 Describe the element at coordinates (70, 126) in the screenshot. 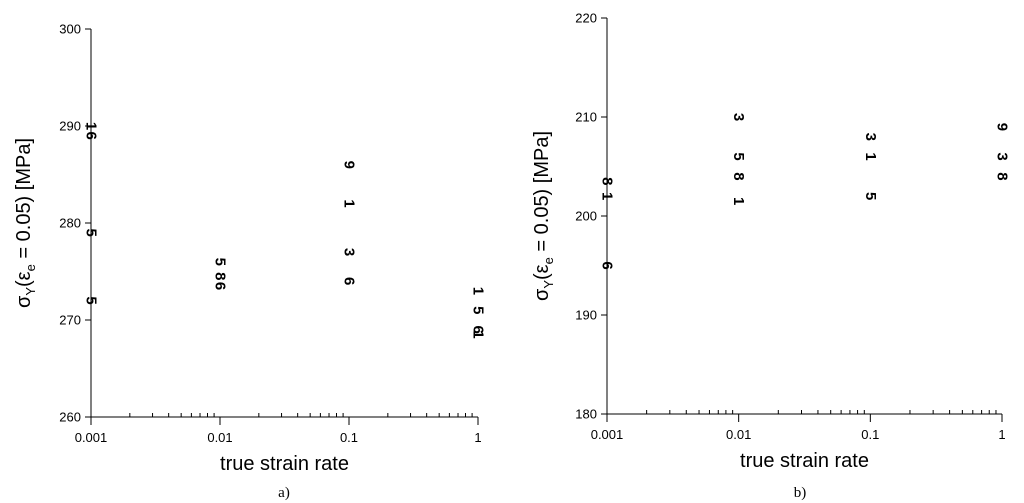

I see `panel-a-y-tick-label: 290` at that location.